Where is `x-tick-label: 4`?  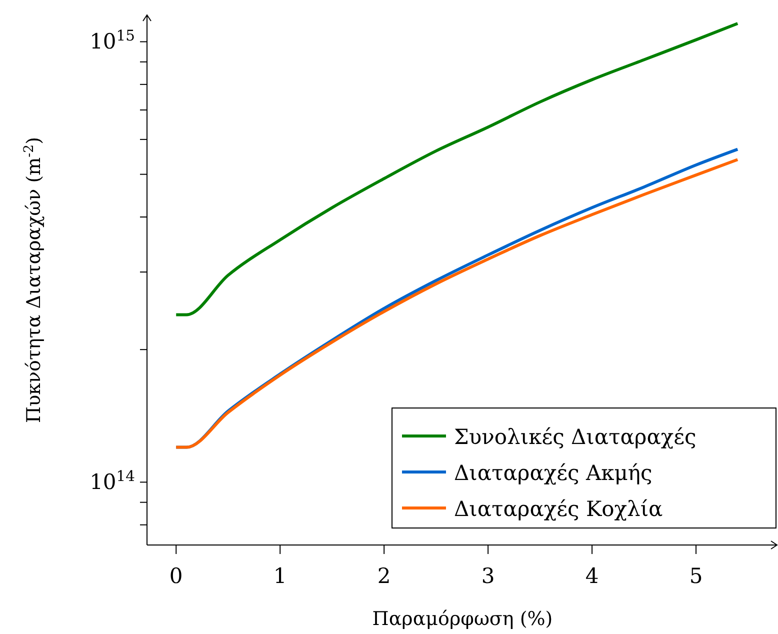 x-tick-label: 4 is located at coordinates (592, 576).